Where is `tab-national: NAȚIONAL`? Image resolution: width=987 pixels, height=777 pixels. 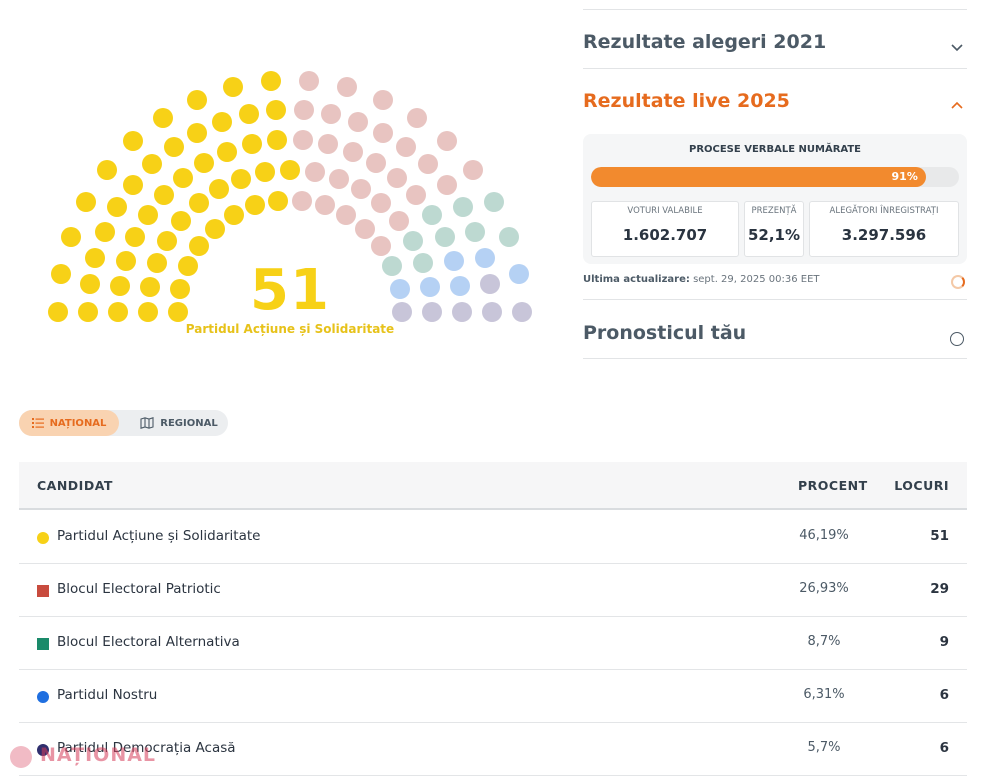
tab-national: NAȚIONAL is located at coordinates (69, 423).